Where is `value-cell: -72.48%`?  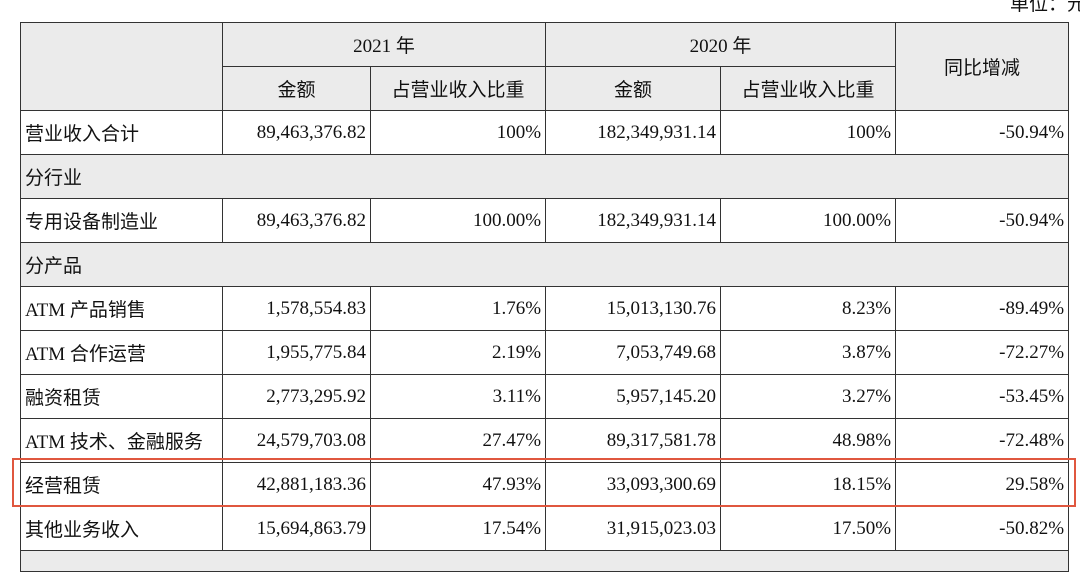 value-cell: -72.48% is located at coordinates (982, 440).